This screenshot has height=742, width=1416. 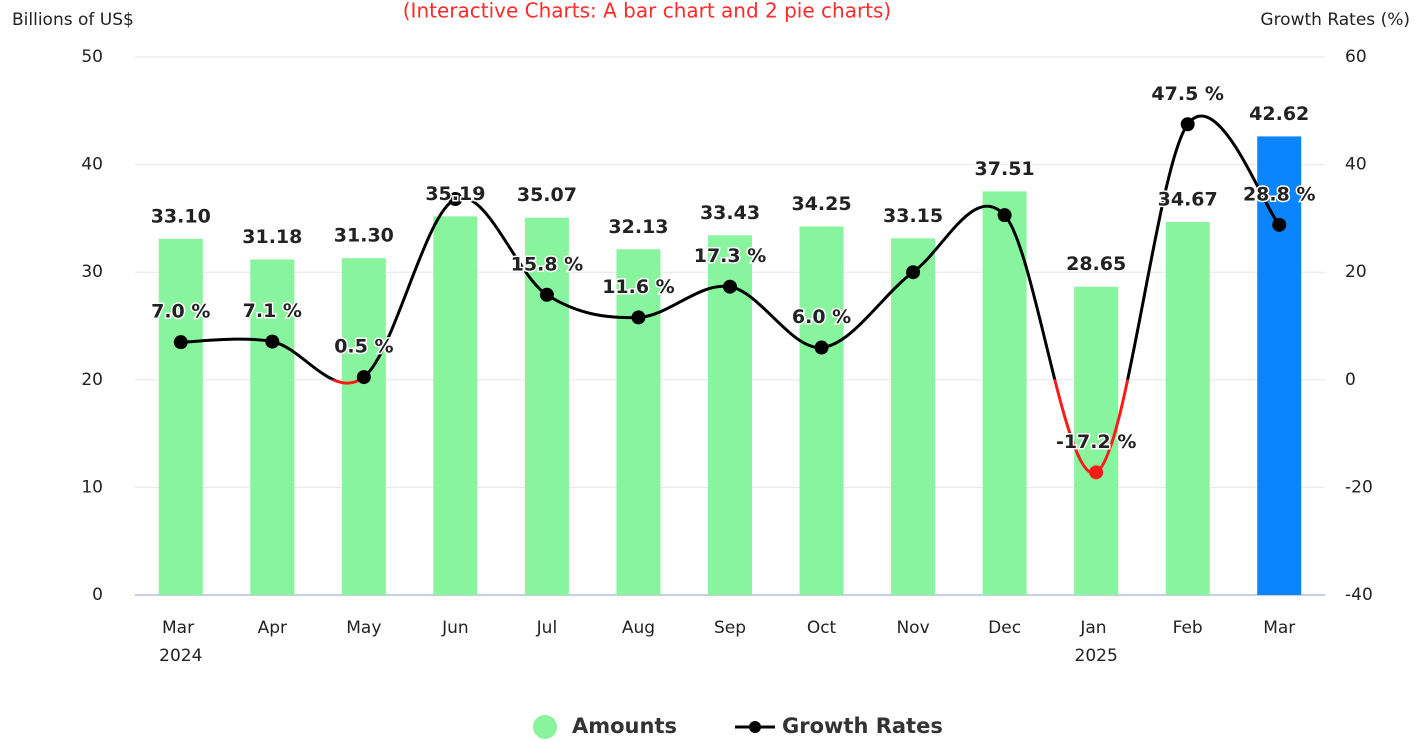 I want to click on y-tick-label: 30, so click(x=92, y=272).